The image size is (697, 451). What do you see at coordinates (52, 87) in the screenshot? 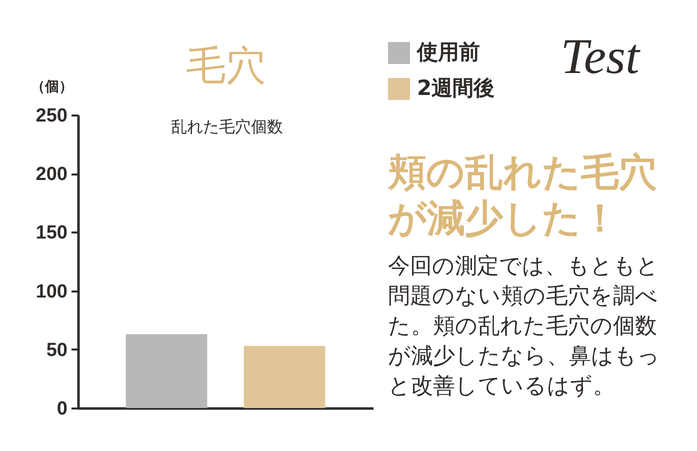
I see `y-axis-title: （個）` at bounding box center [52, 87].